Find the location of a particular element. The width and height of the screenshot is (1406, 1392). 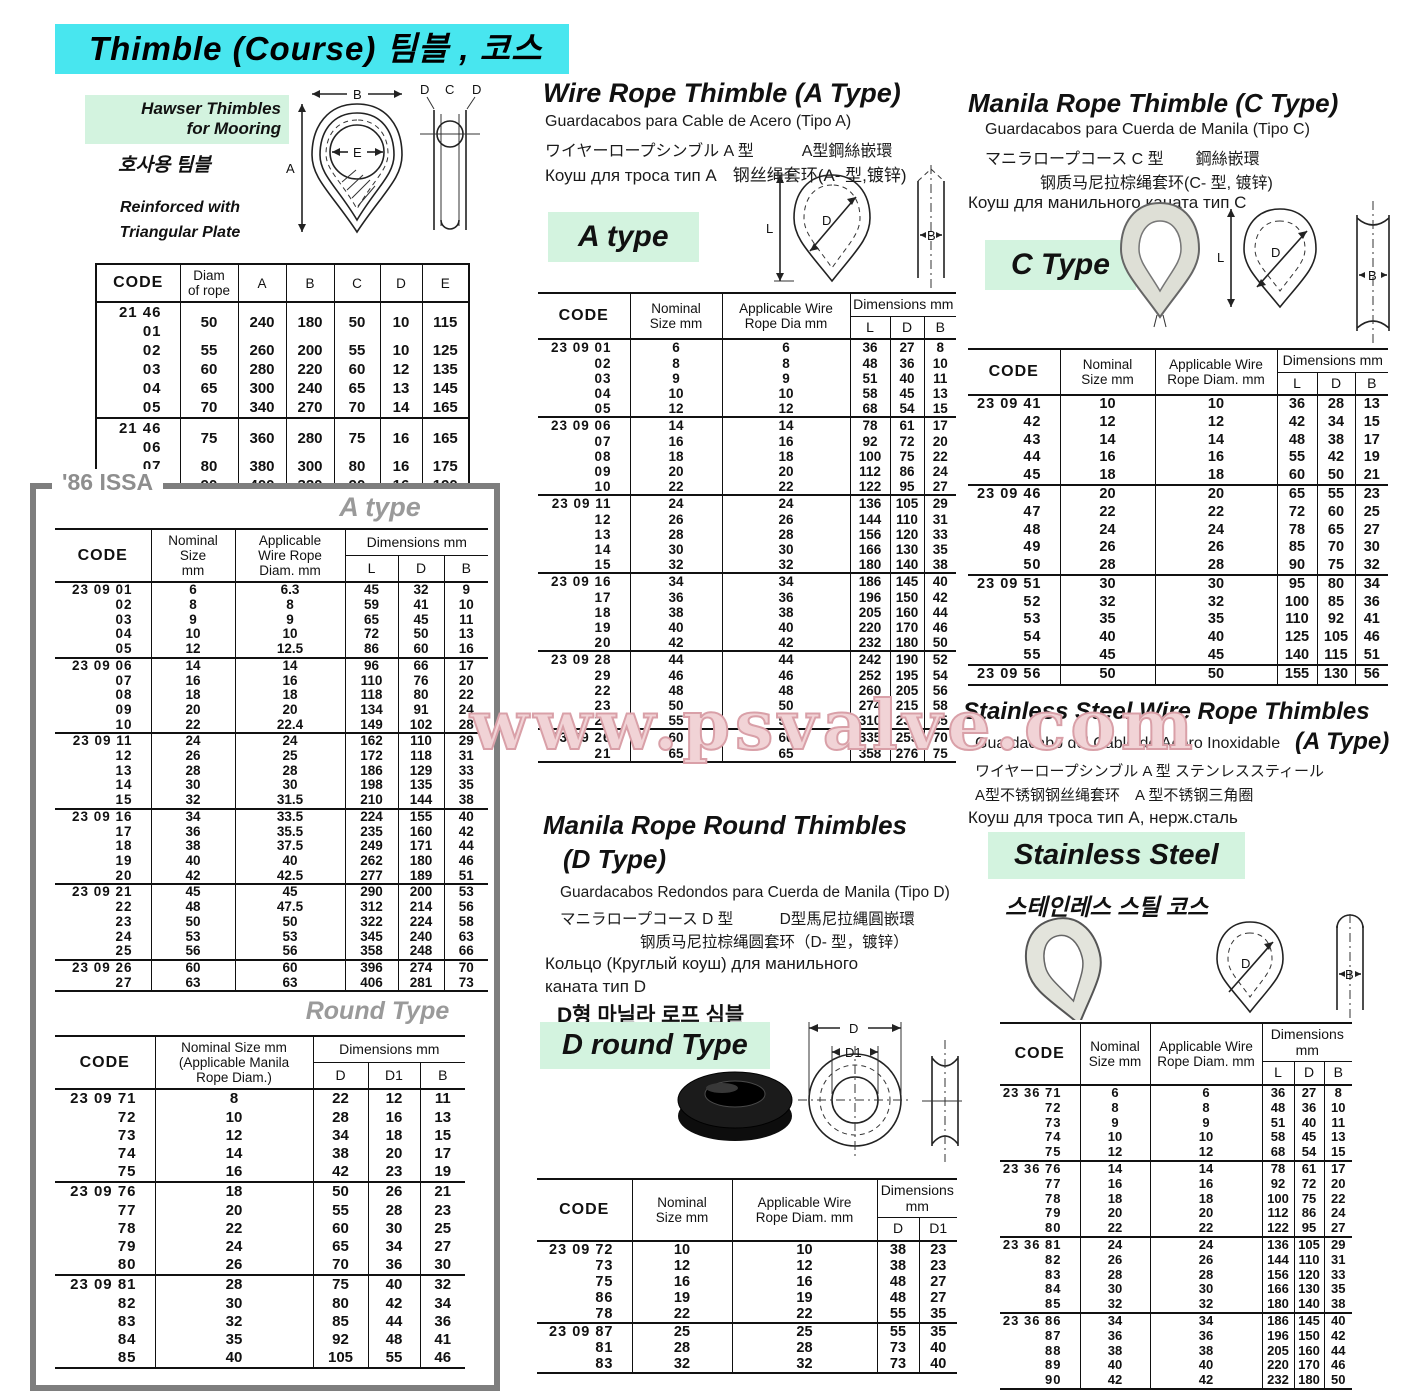

table-row: 05 12 12.5 86 60 16 is located at coordinates (272, 649).